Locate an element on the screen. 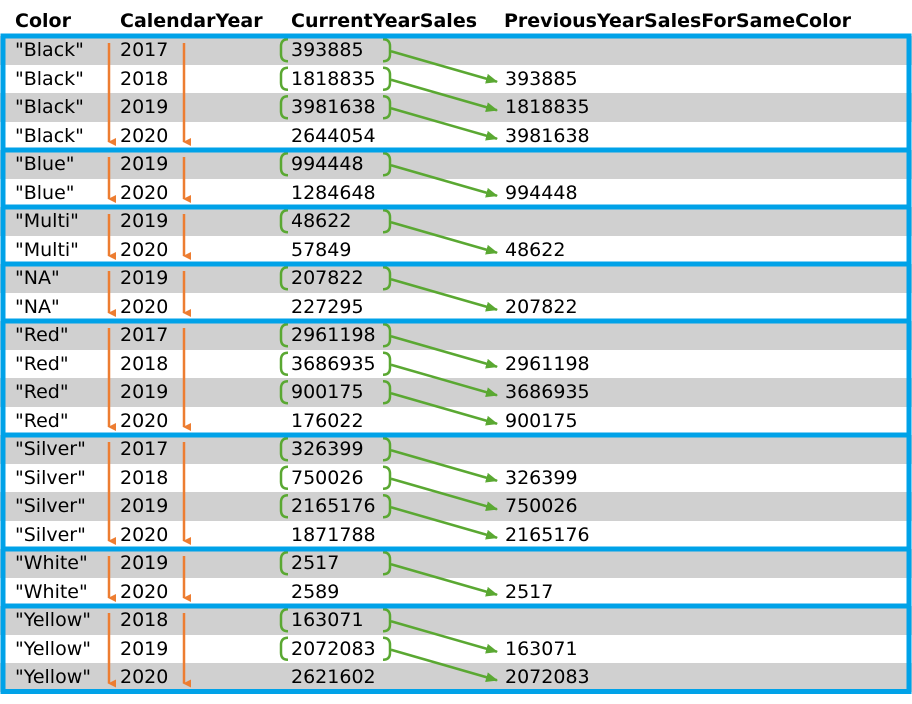 The image size is (912, 704). table-row: "Red" 2019 900175 3686935 is located at coordinates (456, 392).